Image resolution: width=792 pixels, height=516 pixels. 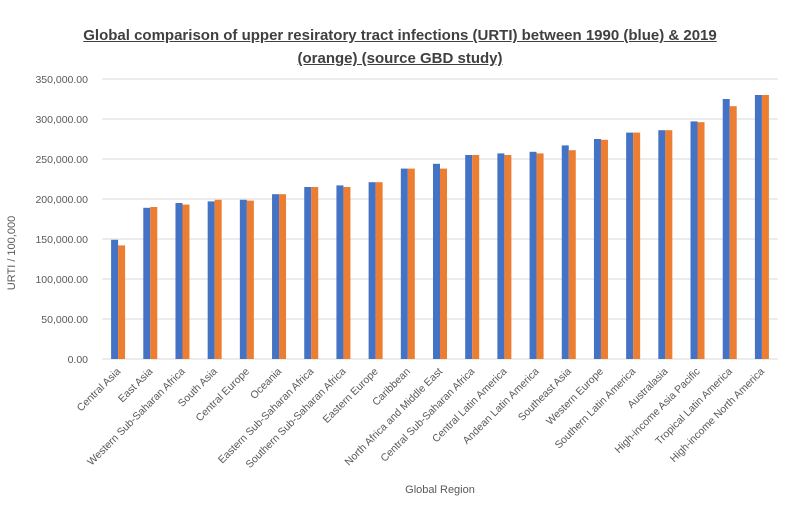 What do you see at coordinates (61, 240) in the screenshot?
I see `y-tick-label: 150,000.00` at bounding box center [61, 240].